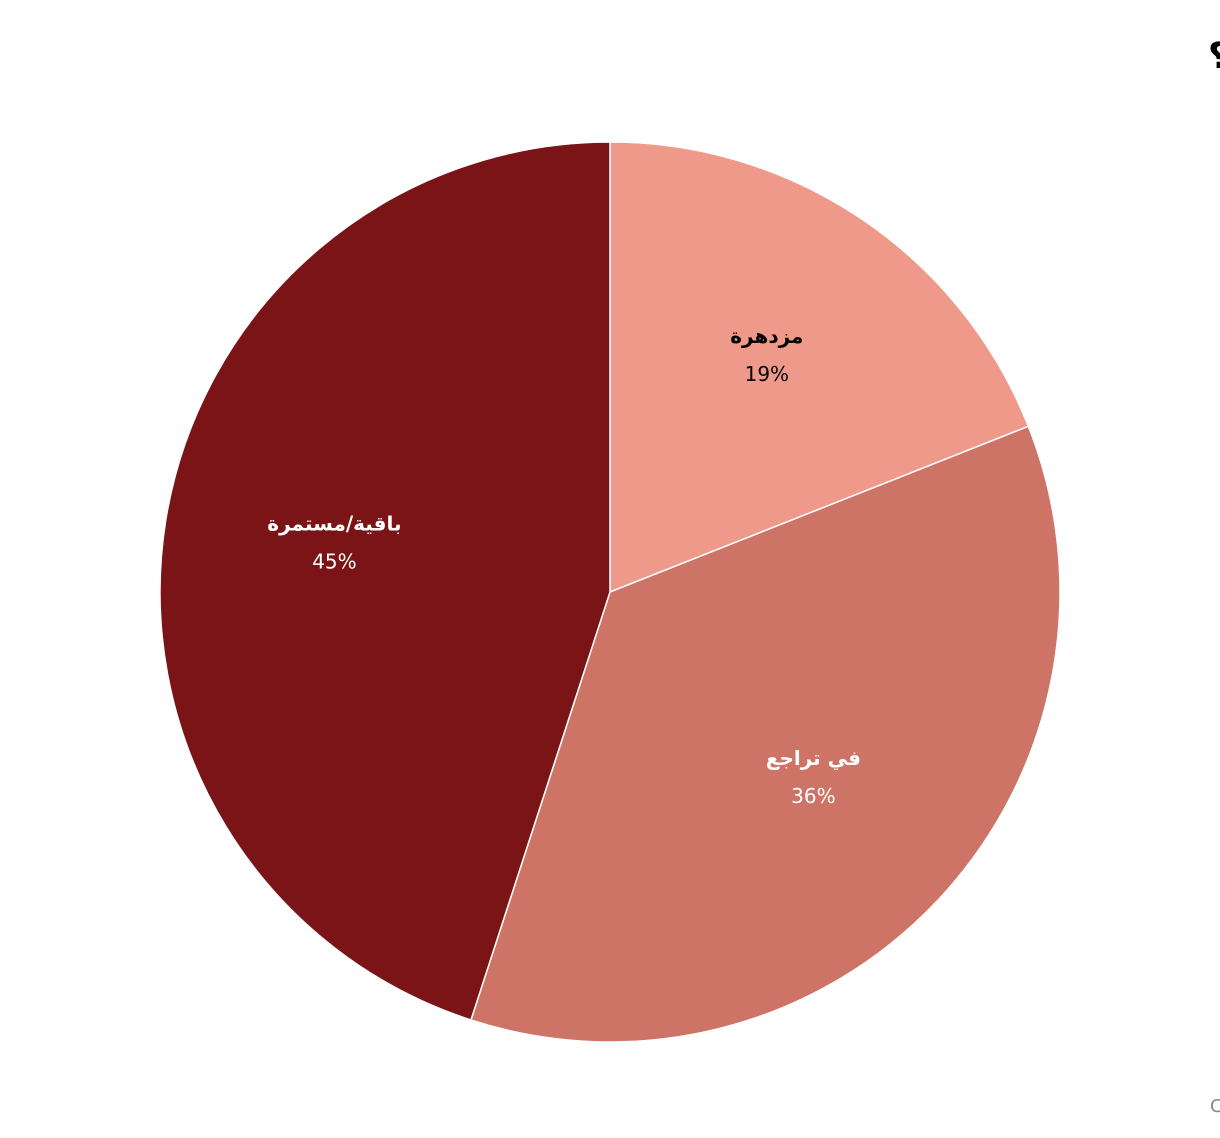 The height and width of the screenshot is (1138, 1220). Describe the element at coordinates (813, 796) in the screenshot. I see `slice-value-label: 36%` at that location.